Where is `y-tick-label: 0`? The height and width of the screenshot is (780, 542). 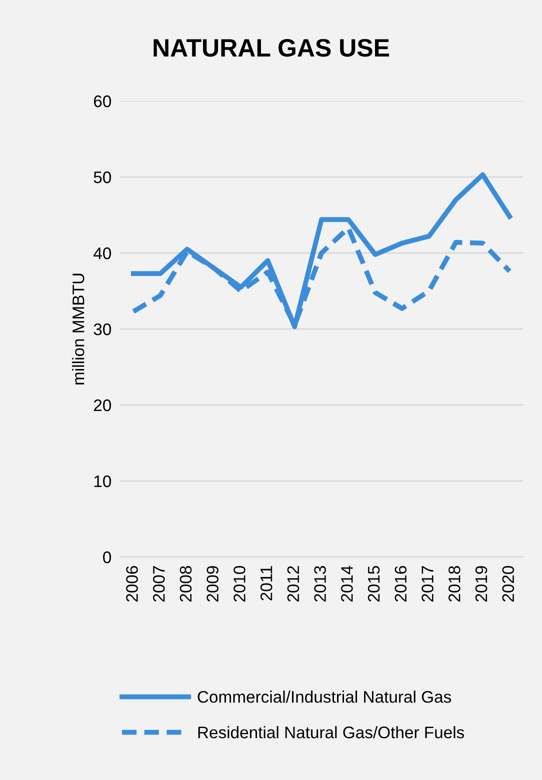
y-tick-label: 0 is located at coordinates (107, 557).